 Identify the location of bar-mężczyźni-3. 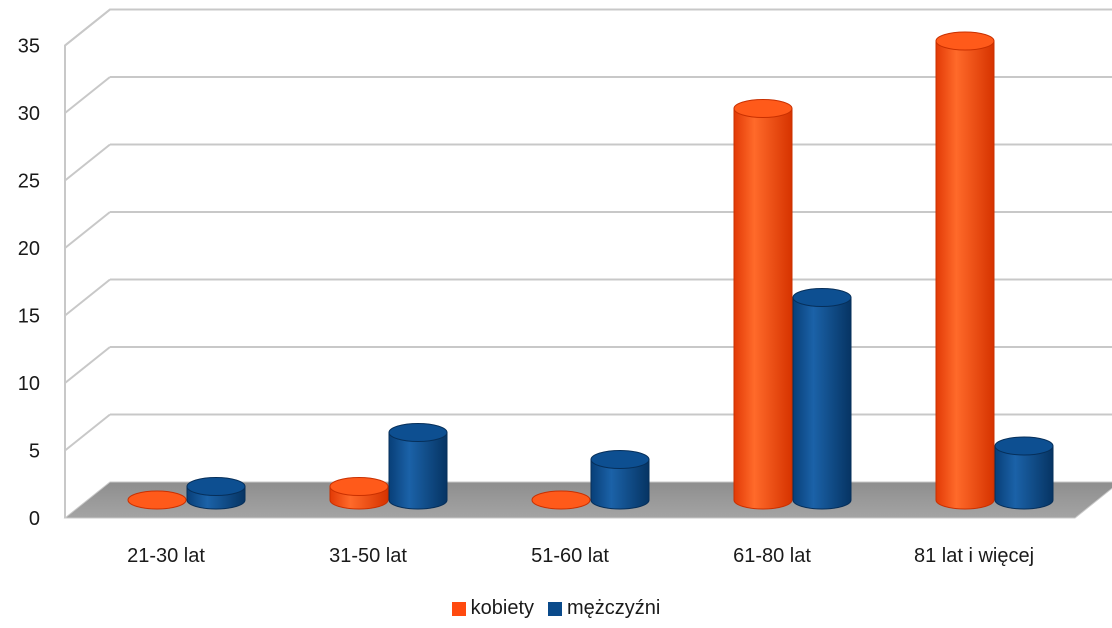
(822, 399).